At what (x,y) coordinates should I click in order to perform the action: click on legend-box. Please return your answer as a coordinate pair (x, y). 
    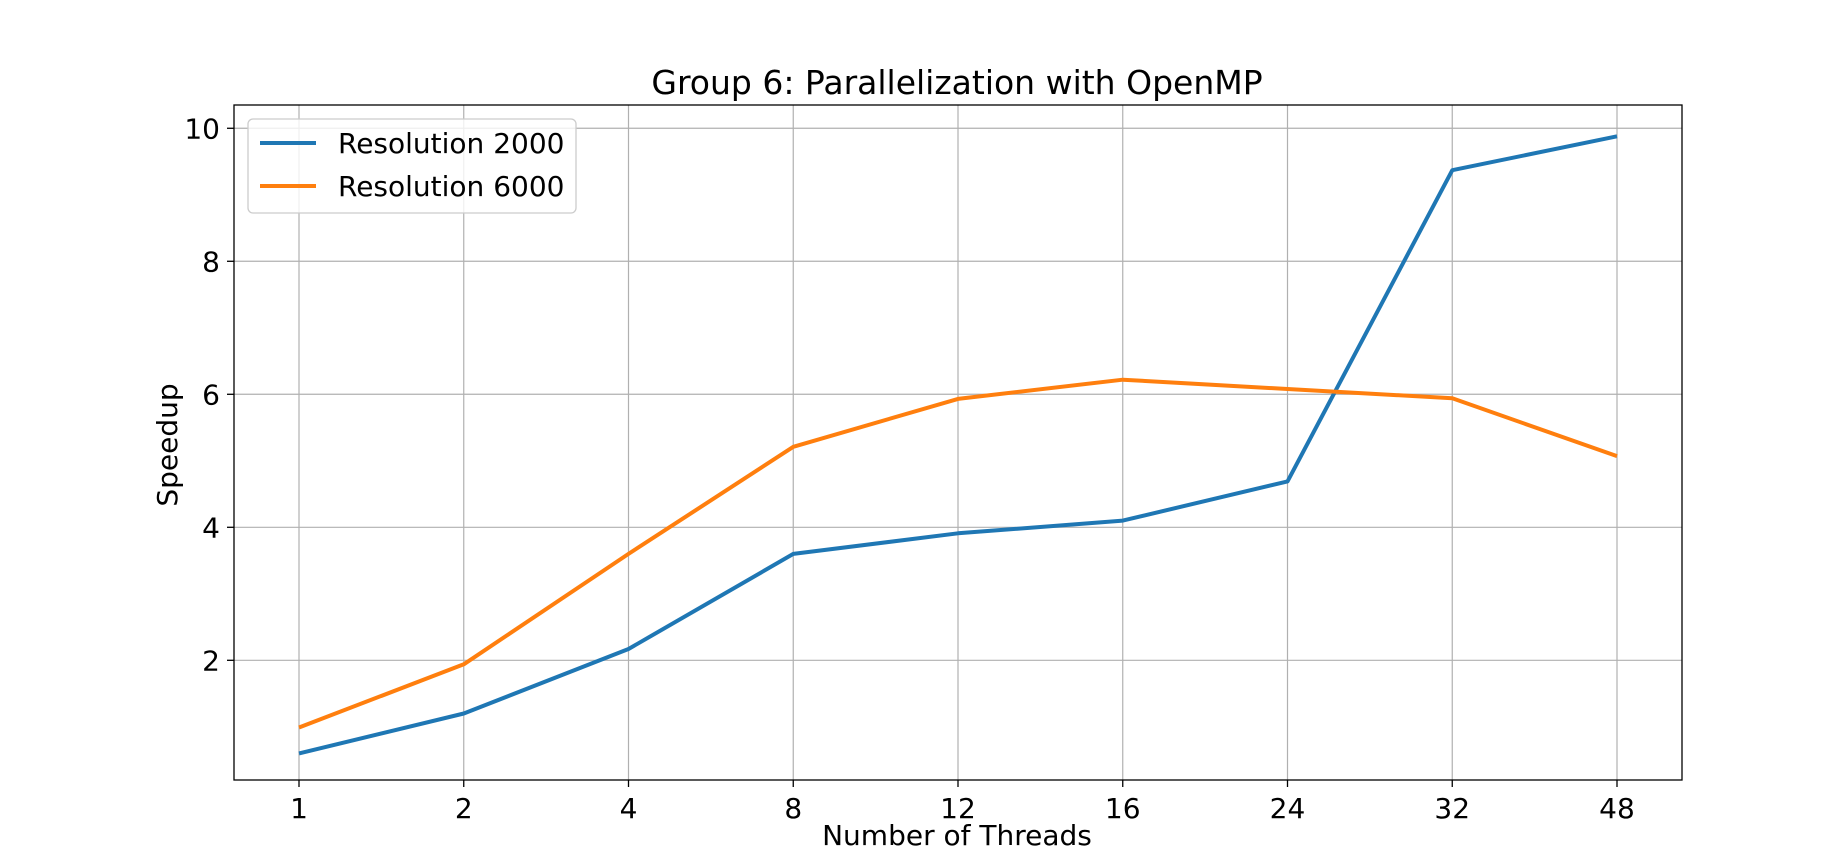
    Looking at the image, I should click on (412, 166).